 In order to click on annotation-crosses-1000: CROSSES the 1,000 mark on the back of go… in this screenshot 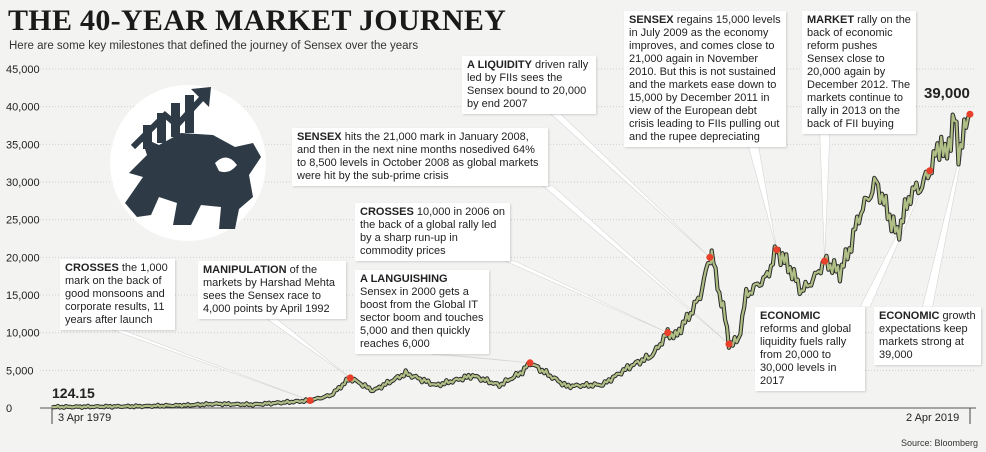, I will do `click(117, 294)`.